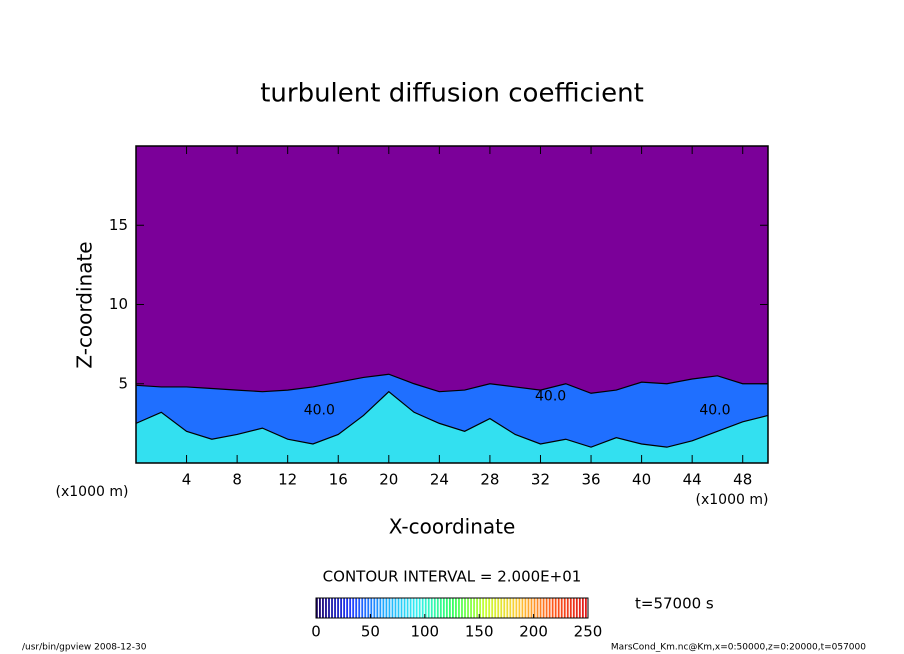 This screenshot has width=904, height=654. I want to click on x-tick-label: 28, so click(489, 480).